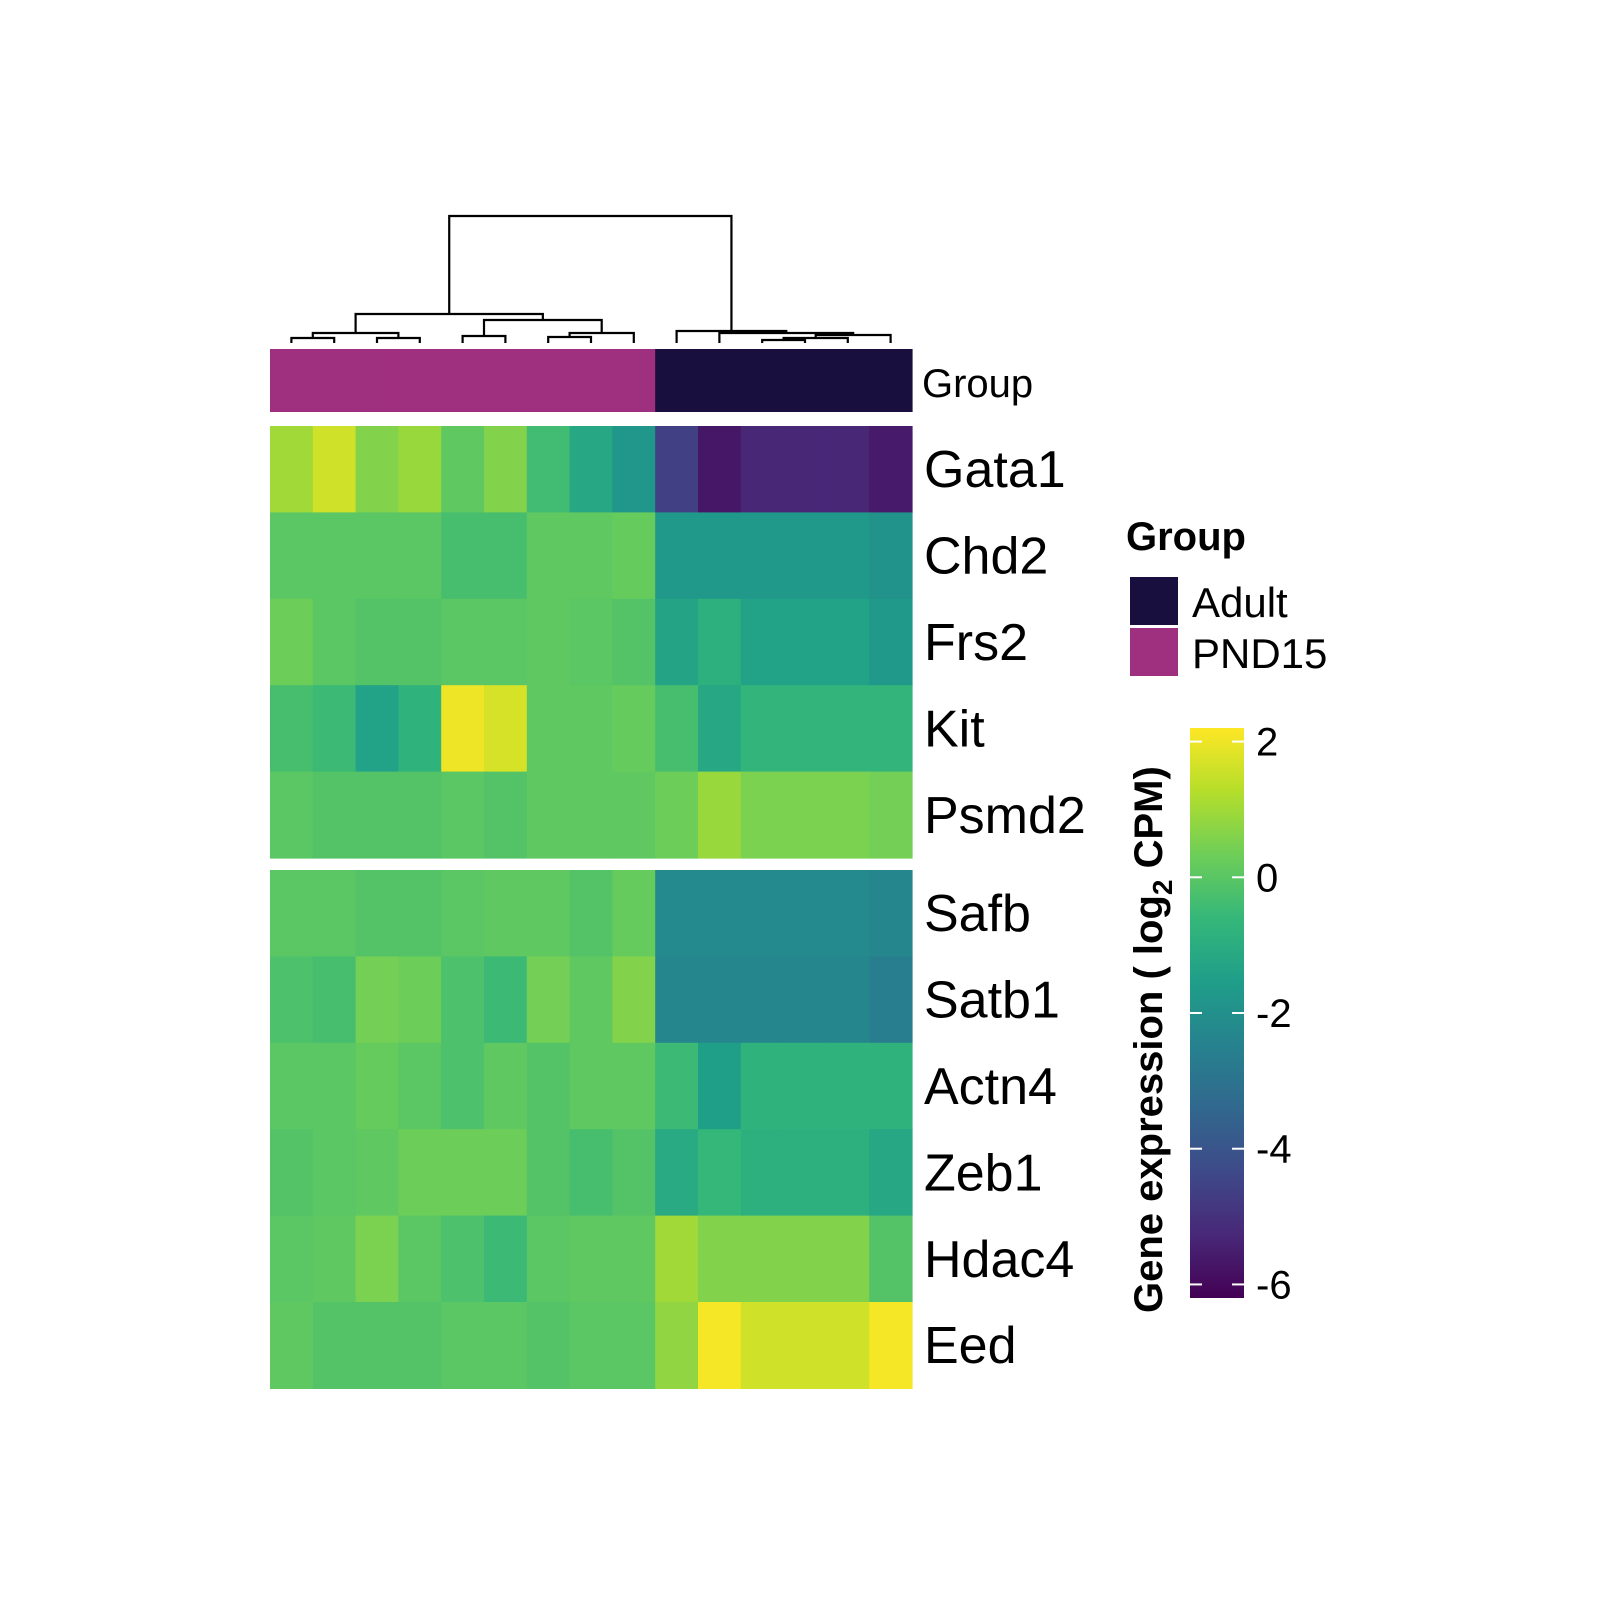 Image resolution: width=1600 pixels, height=1600 pixels. I want to click on group-legend-title: Group, so click(1186, 537).